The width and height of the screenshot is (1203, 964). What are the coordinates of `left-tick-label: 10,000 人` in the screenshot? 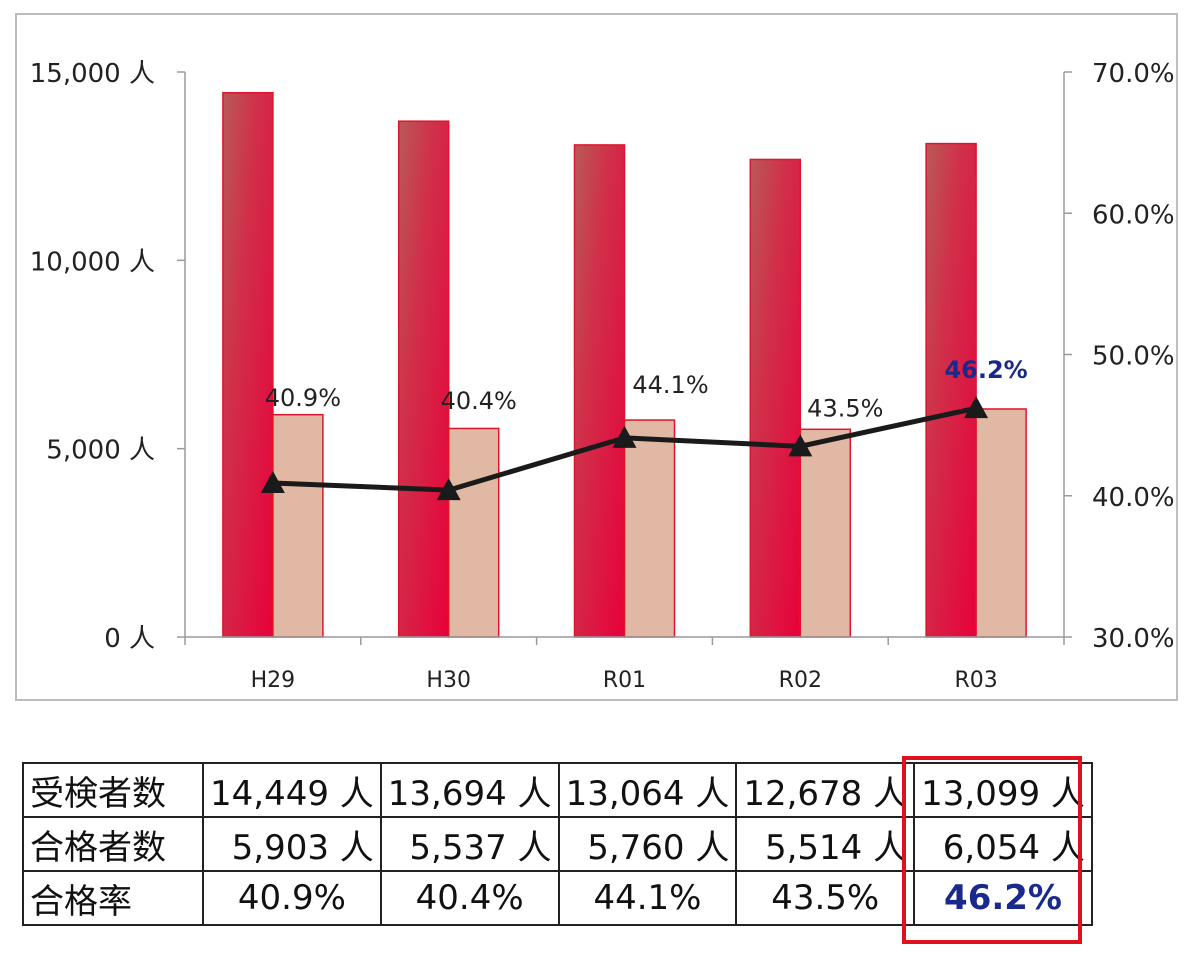 It's located at (92, 262).